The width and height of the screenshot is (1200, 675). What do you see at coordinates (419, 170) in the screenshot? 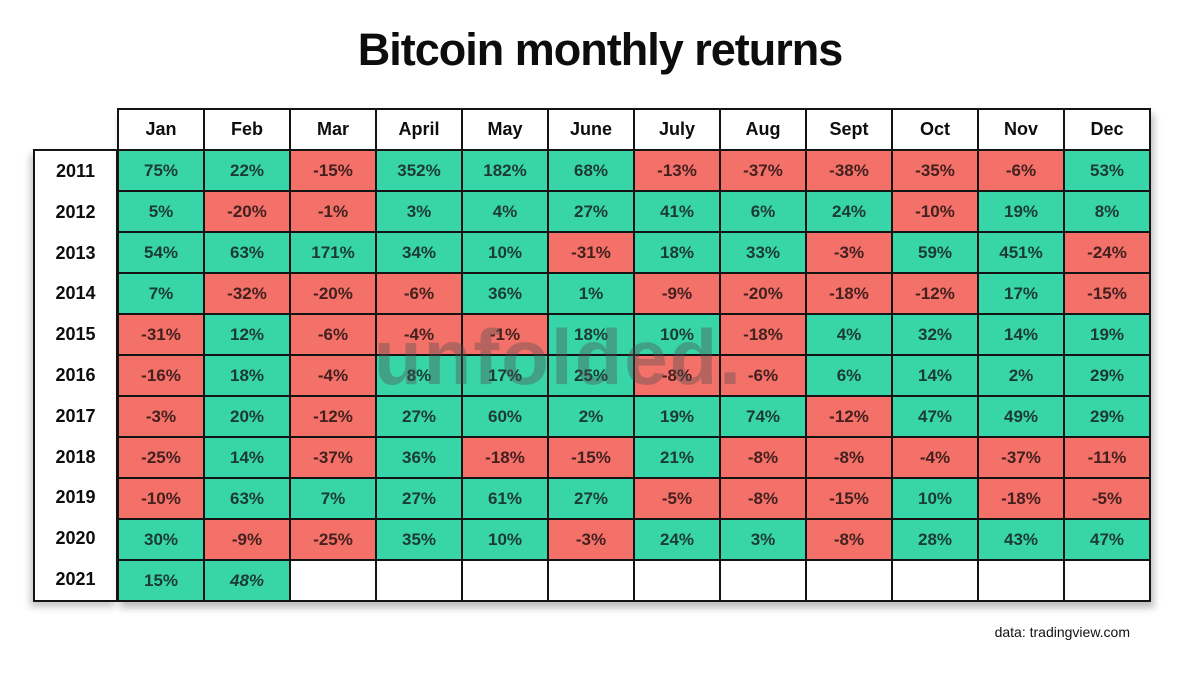
I see `return-cell-2011-april: 352%` at bounding box center [419, 170].